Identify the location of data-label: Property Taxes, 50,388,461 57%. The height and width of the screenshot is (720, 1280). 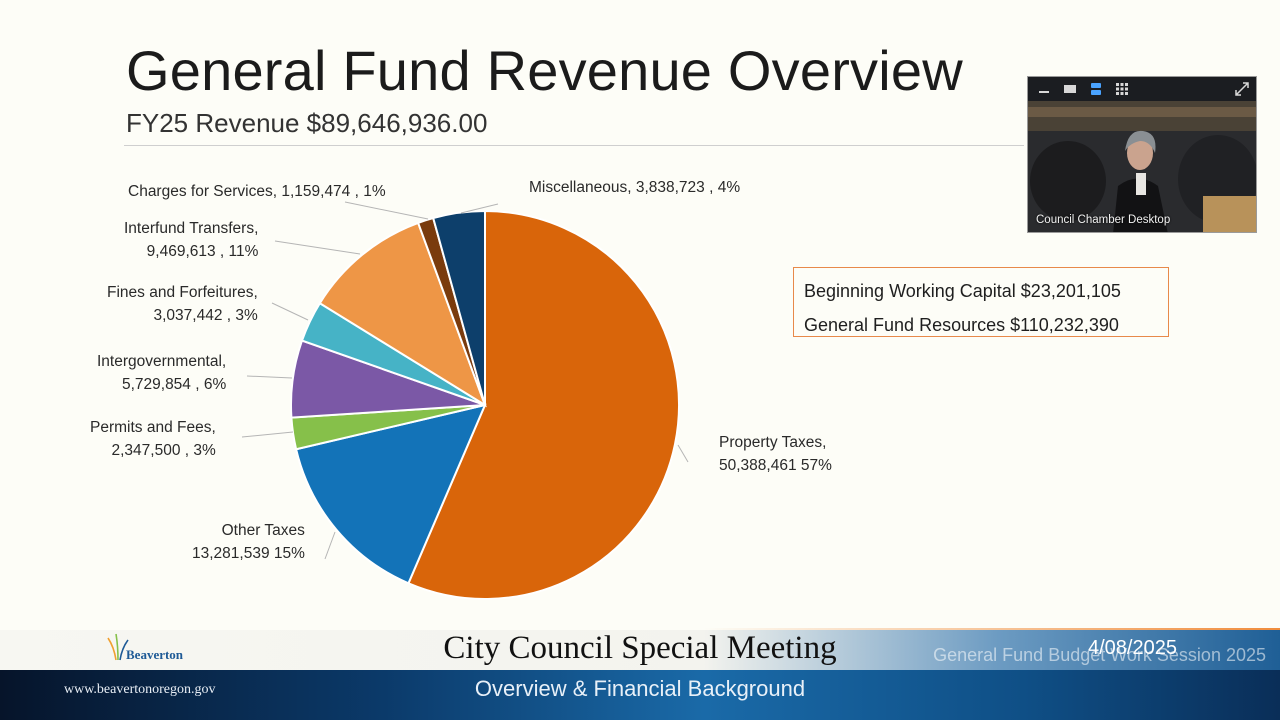
(775, 454).